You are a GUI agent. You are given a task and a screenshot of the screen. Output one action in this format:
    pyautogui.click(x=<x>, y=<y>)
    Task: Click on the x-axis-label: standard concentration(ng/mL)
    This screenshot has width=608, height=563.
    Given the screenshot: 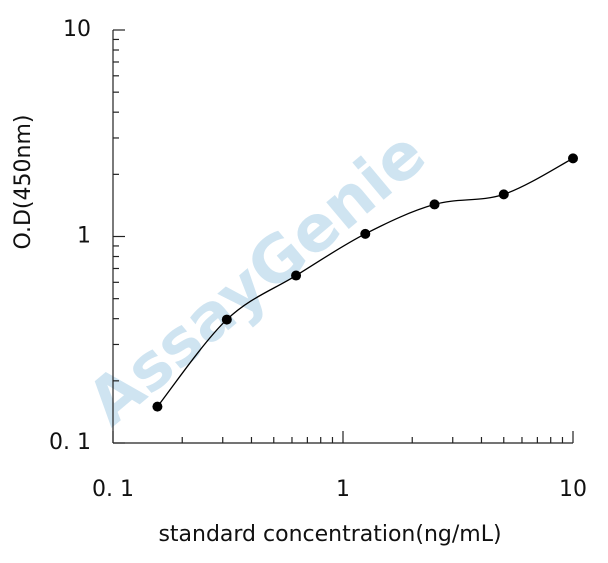 What is the action you would take?
    pyautogui.click(x=329, y=534)
    